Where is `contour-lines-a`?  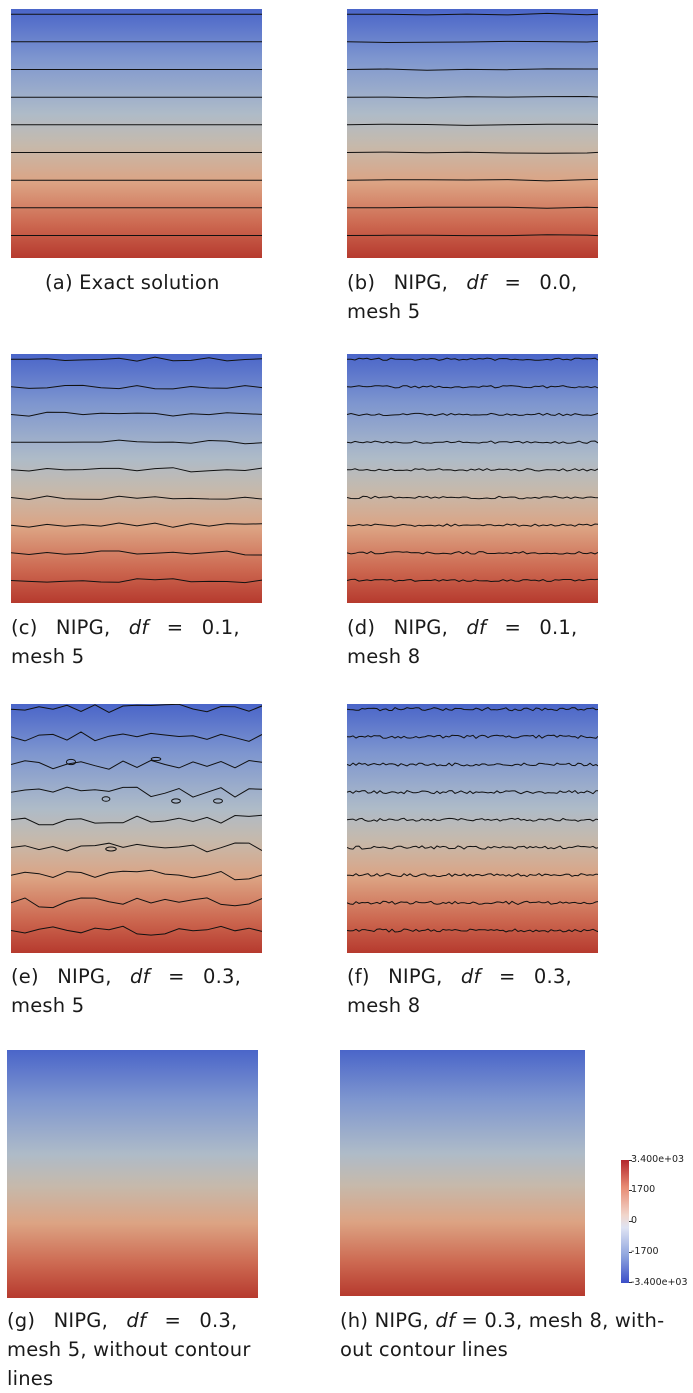 contour-lines-a is located at coordinates (136, 124).